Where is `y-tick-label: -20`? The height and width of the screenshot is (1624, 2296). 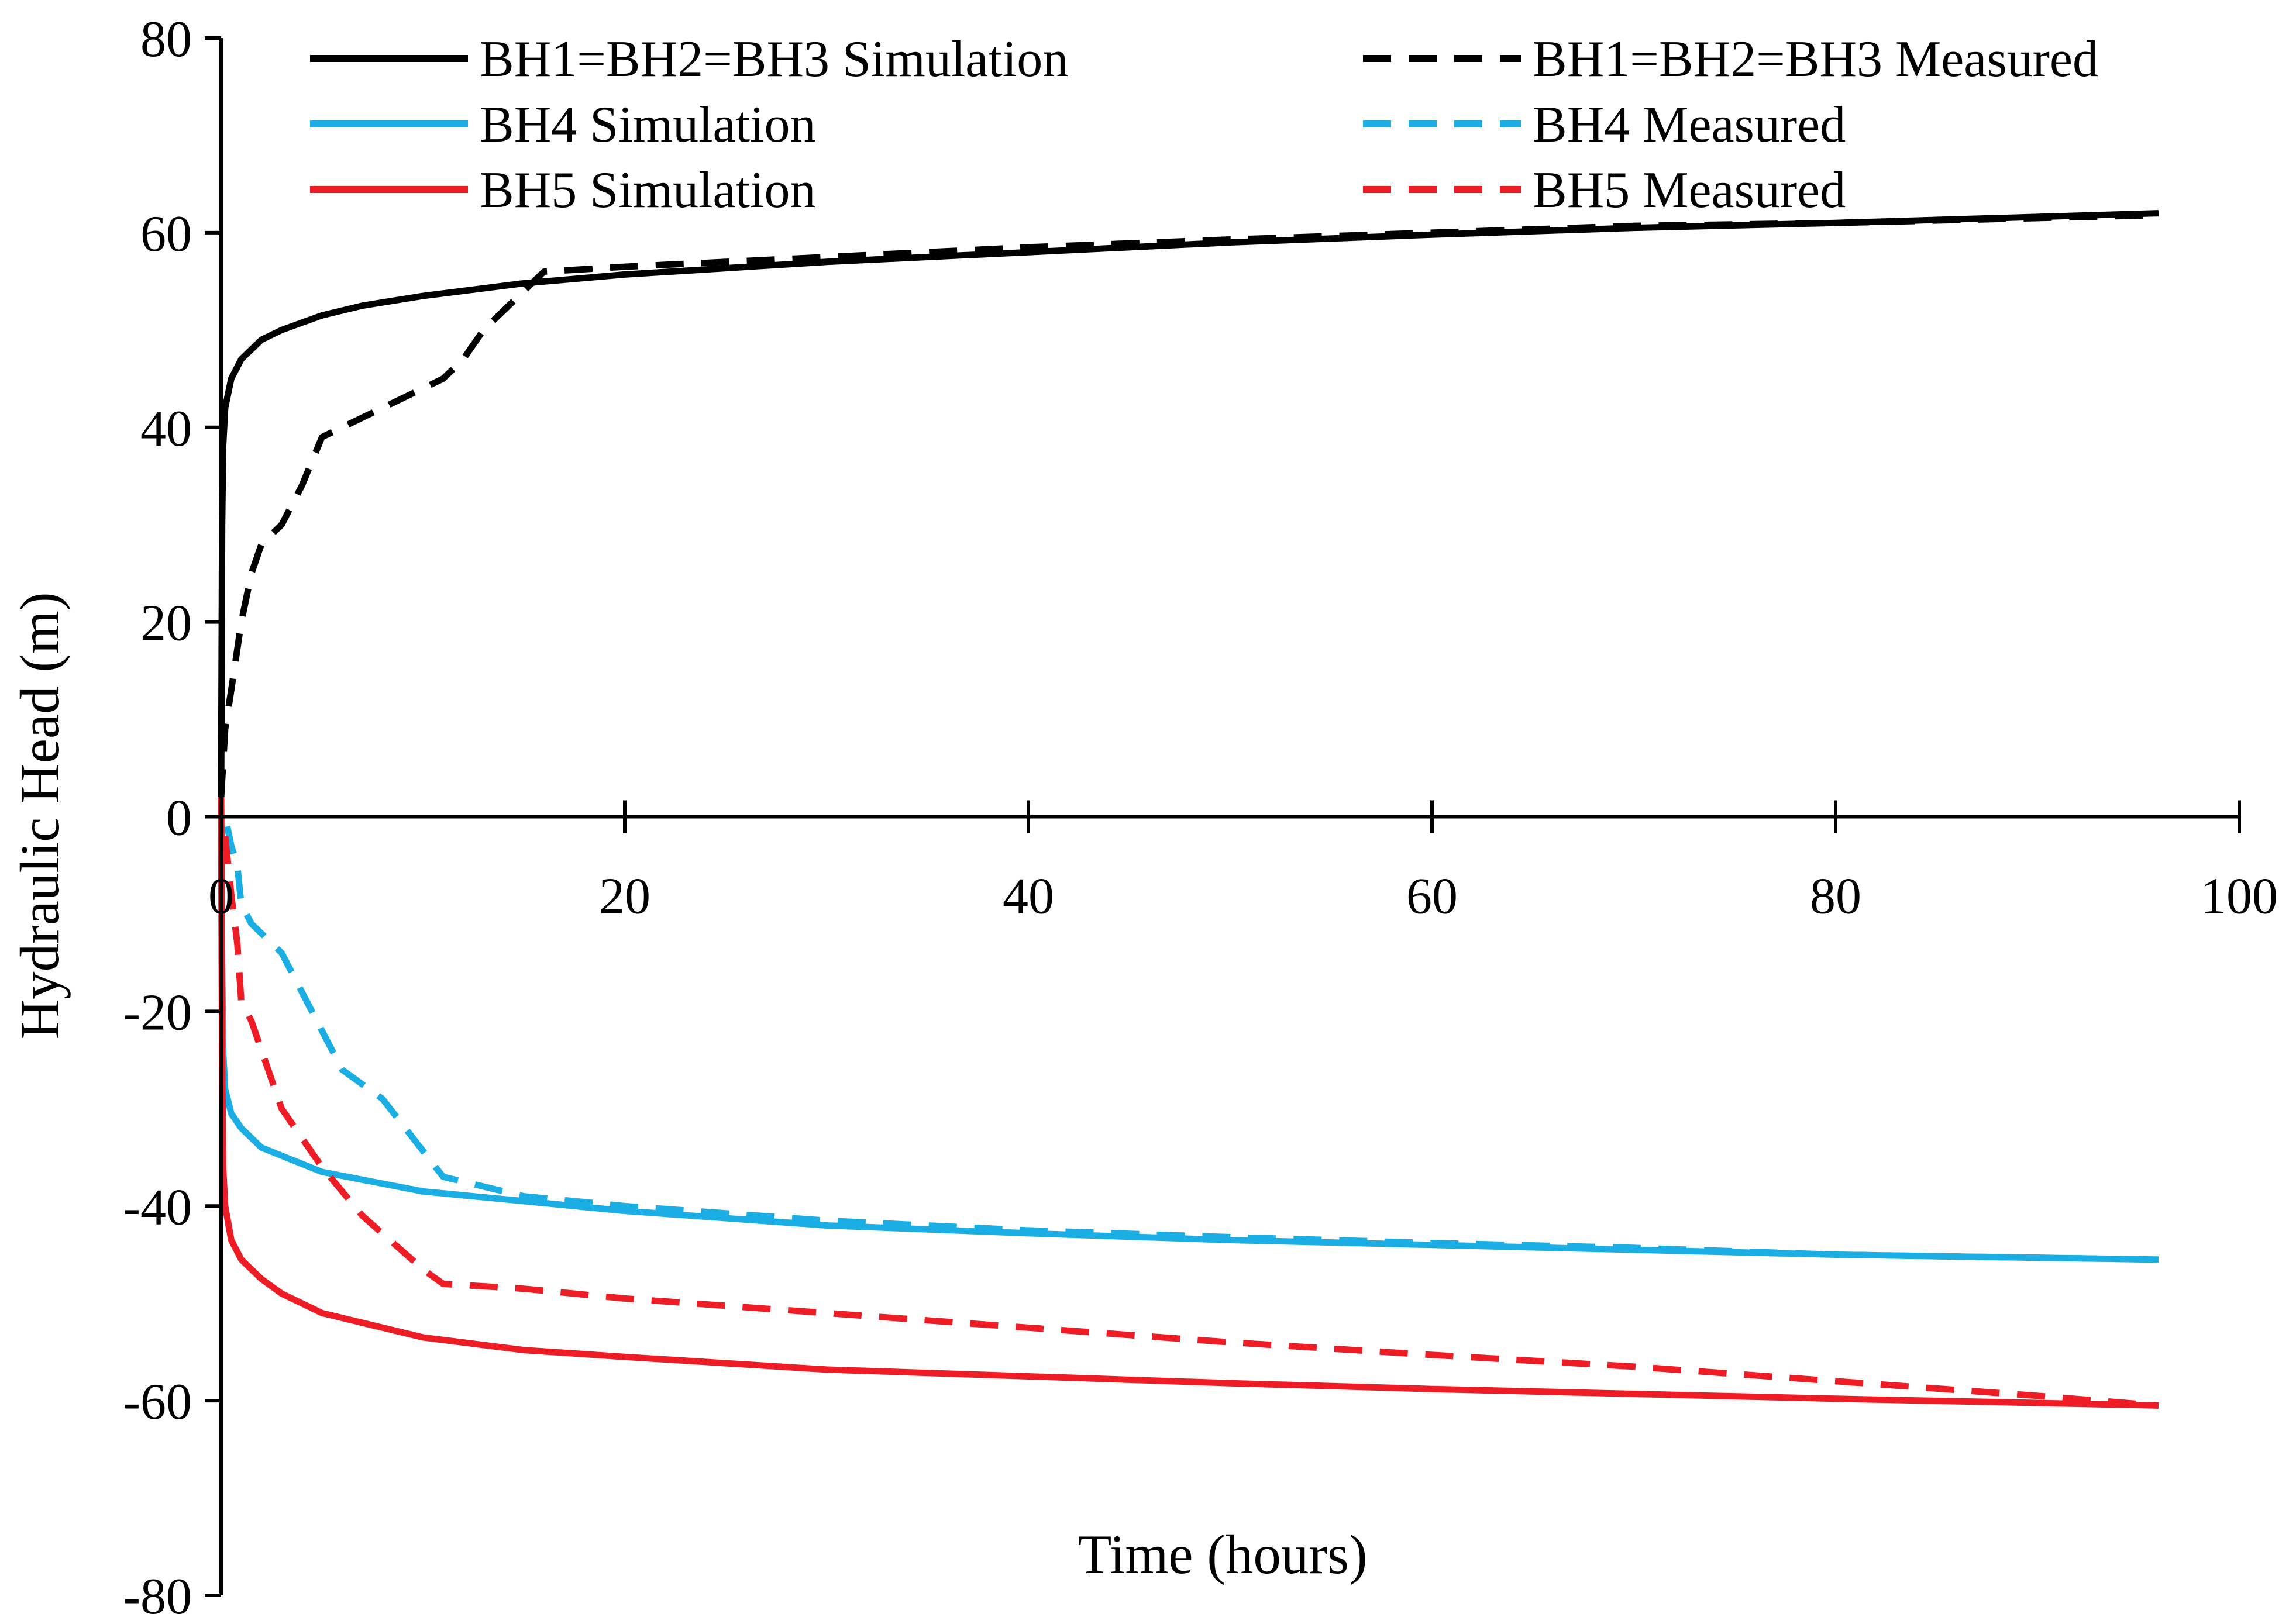 y-tick-label: -20 is located at coordinates (157, 1012).